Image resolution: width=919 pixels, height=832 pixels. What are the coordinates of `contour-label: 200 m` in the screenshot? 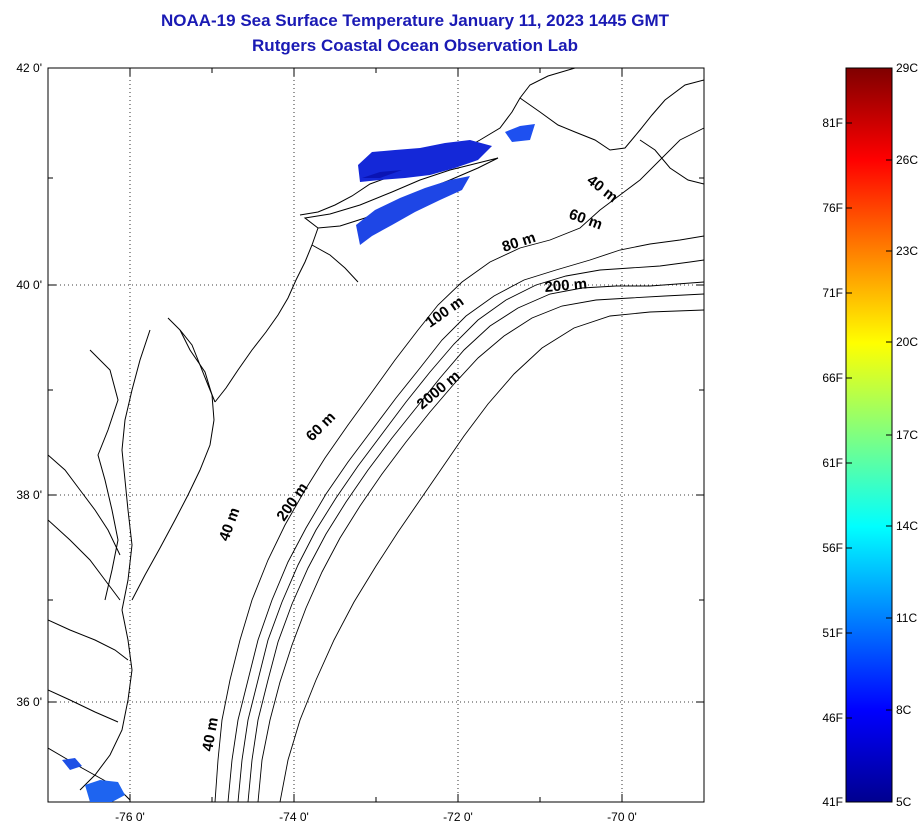 It's located at (566, 285).